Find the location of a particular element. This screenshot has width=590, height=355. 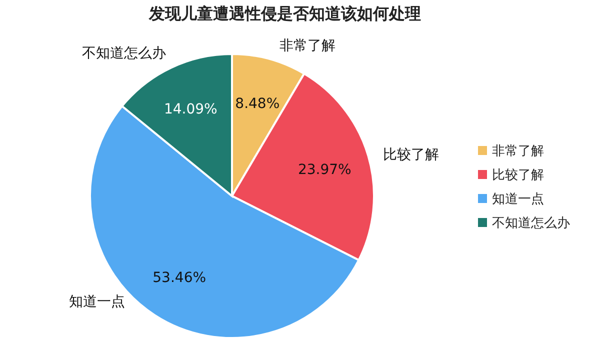

chart-title: 发现儿童遭遇性侵是否知道该如何处理 is located at coordinates (284, 13).